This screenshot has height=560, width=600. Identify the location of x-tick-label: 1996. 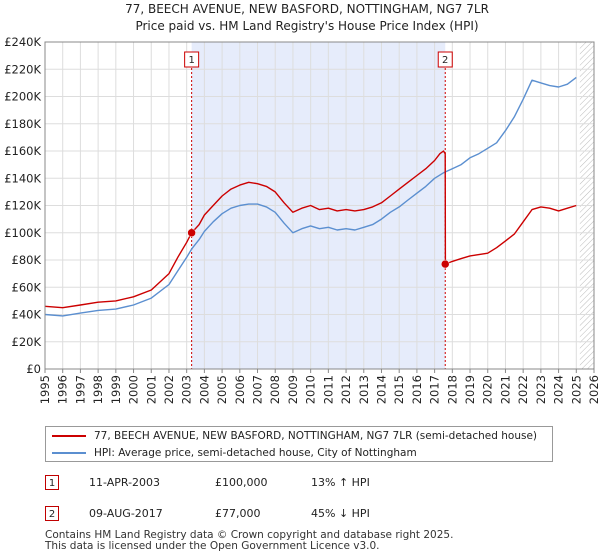
(63, 389).